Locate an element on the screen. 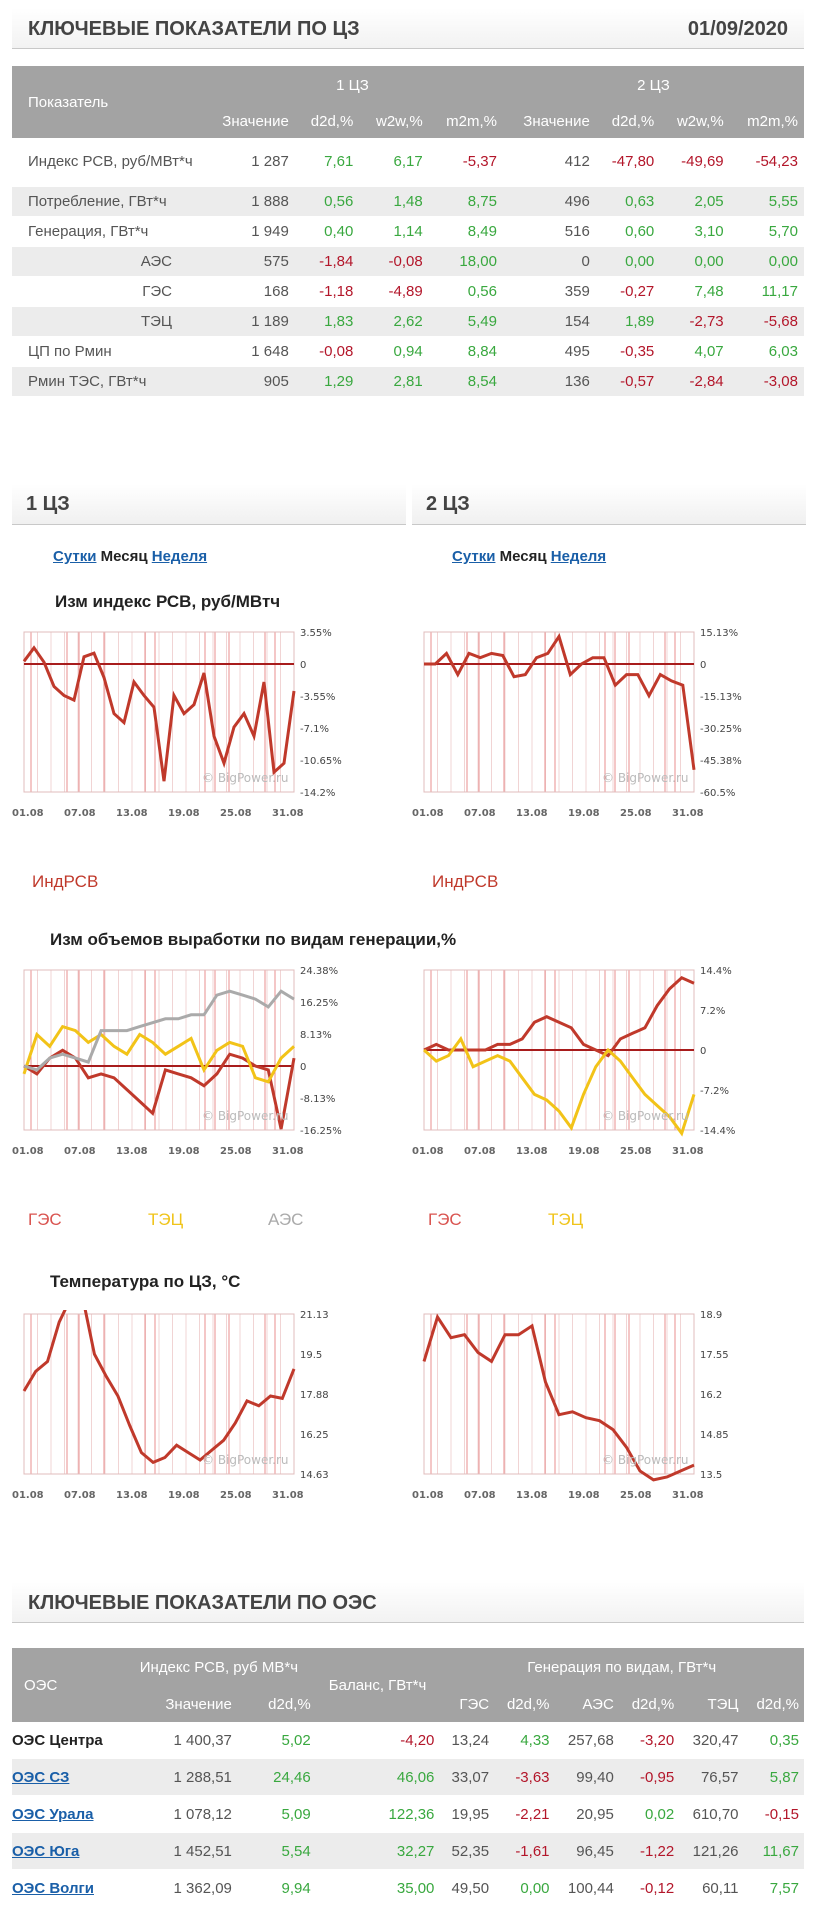 This screenshot has height=1912, width=816. row-label: Индекс РСВ, руб/МВт*ч is located at coordinates (107, 162).